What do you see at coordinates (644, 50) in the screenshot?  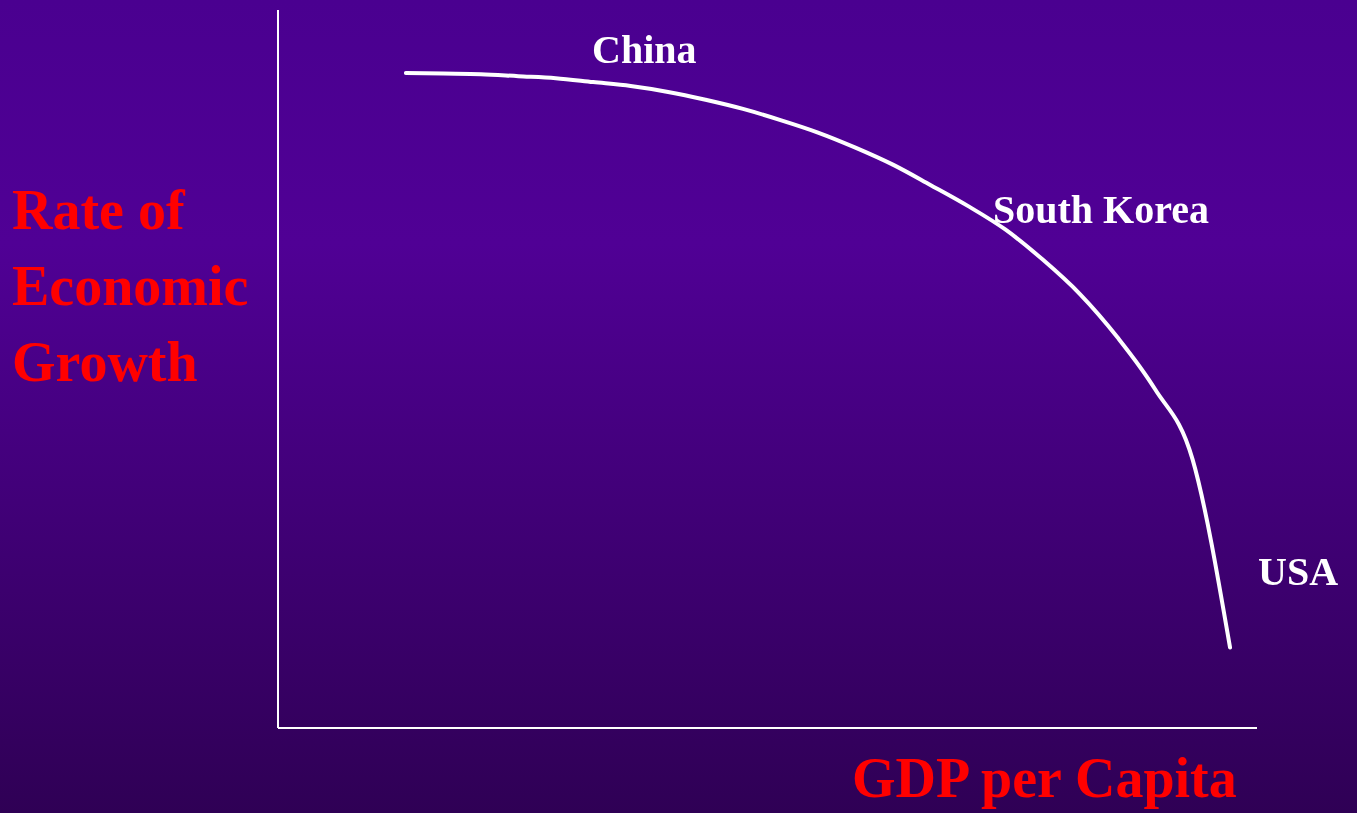 I see `text: China` at bounding box center [644, 50].